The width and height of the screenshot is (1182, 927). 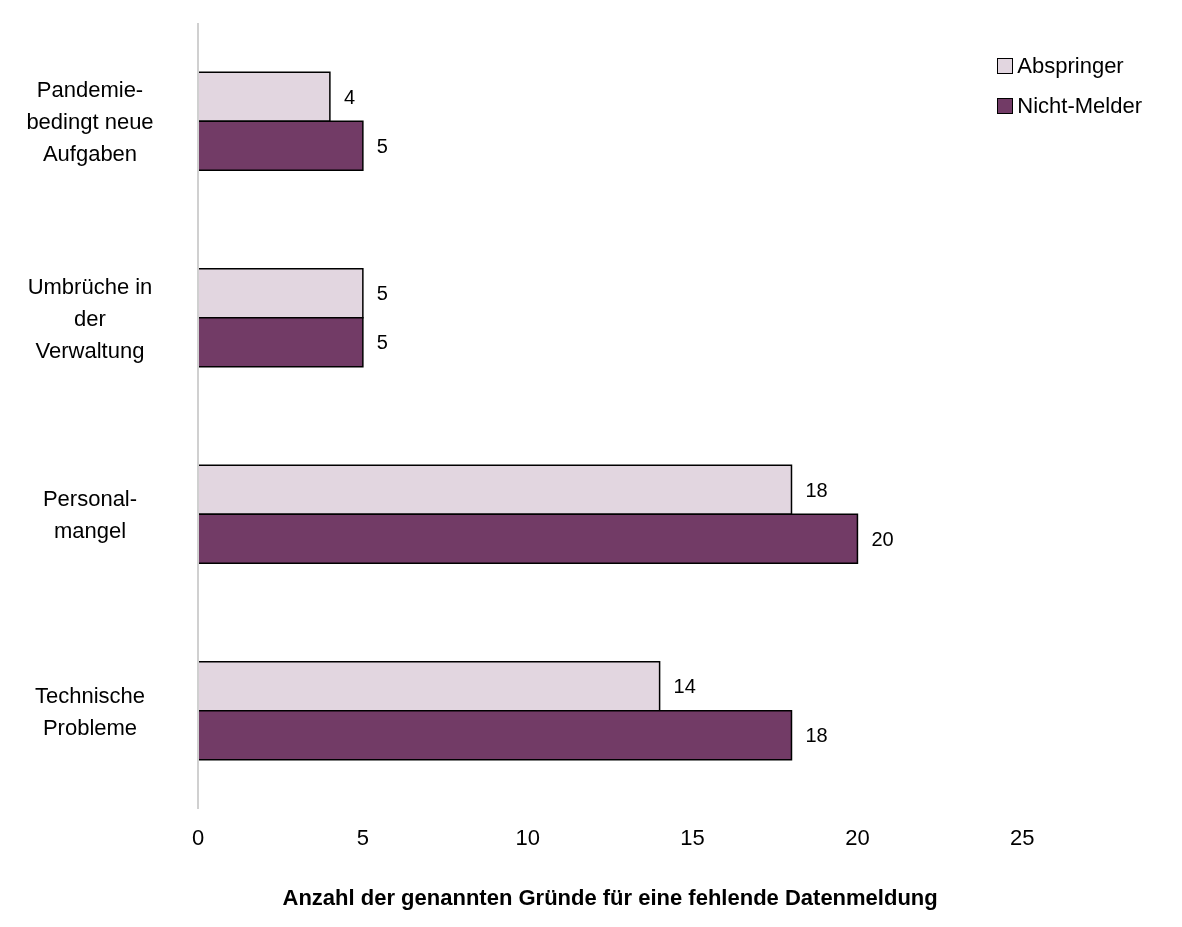 I want to click on x-tick-label: 20, so click(x=857, y=837).